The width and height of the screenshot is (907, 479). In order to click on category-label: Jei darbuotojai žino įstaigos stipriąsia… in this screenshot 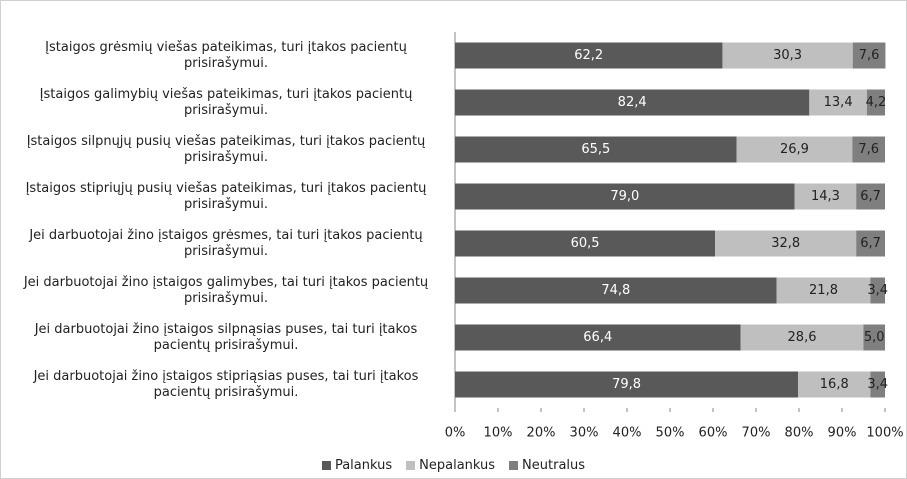, I will do `click(226, 384)`.